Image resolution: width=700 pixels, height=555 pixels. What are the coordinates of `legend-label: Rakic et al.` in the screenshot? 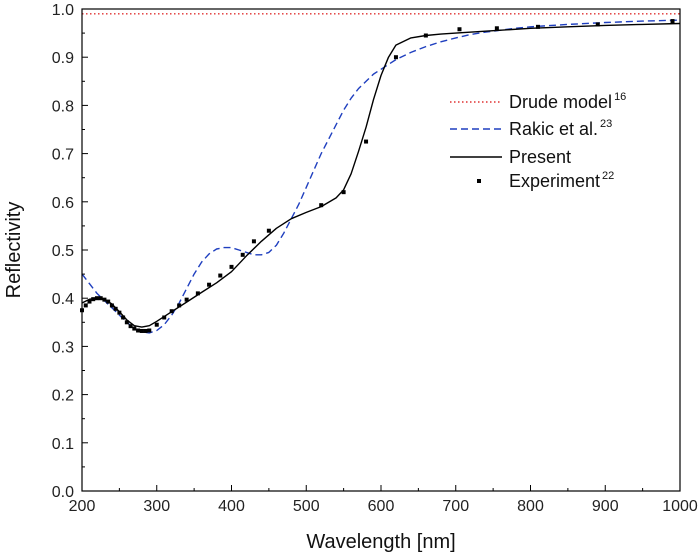 It's located at (553, 129).